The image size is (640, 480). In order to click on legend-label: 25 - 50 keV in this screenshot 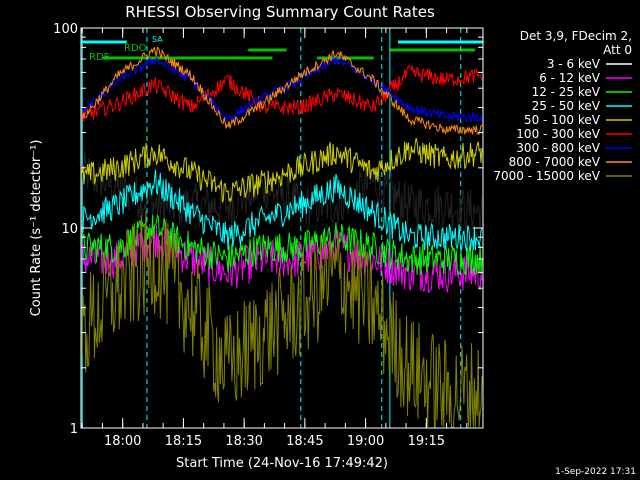, I will do `click(566, 106)`.